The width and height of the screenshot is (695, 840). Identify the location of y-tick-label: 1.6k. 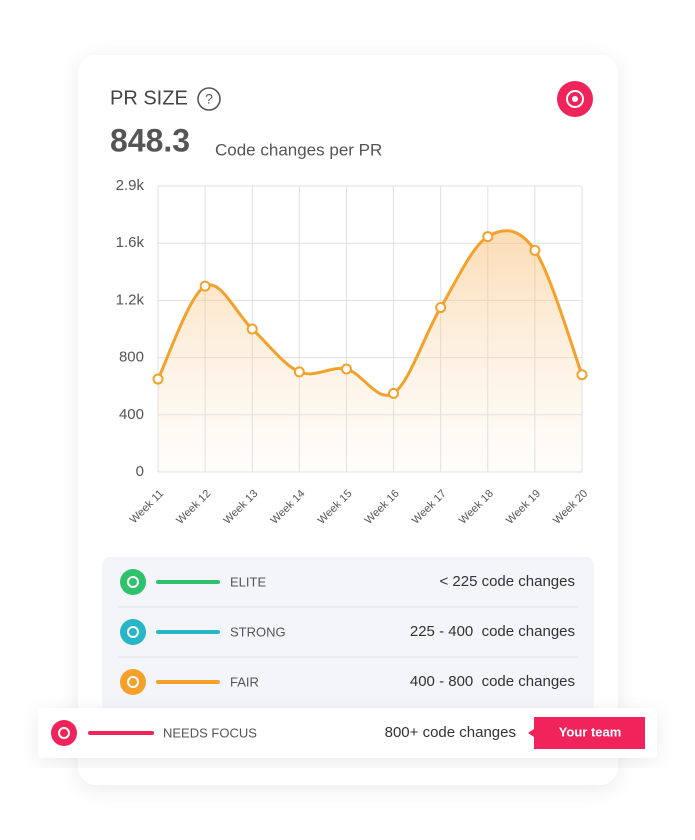
(130, 242).